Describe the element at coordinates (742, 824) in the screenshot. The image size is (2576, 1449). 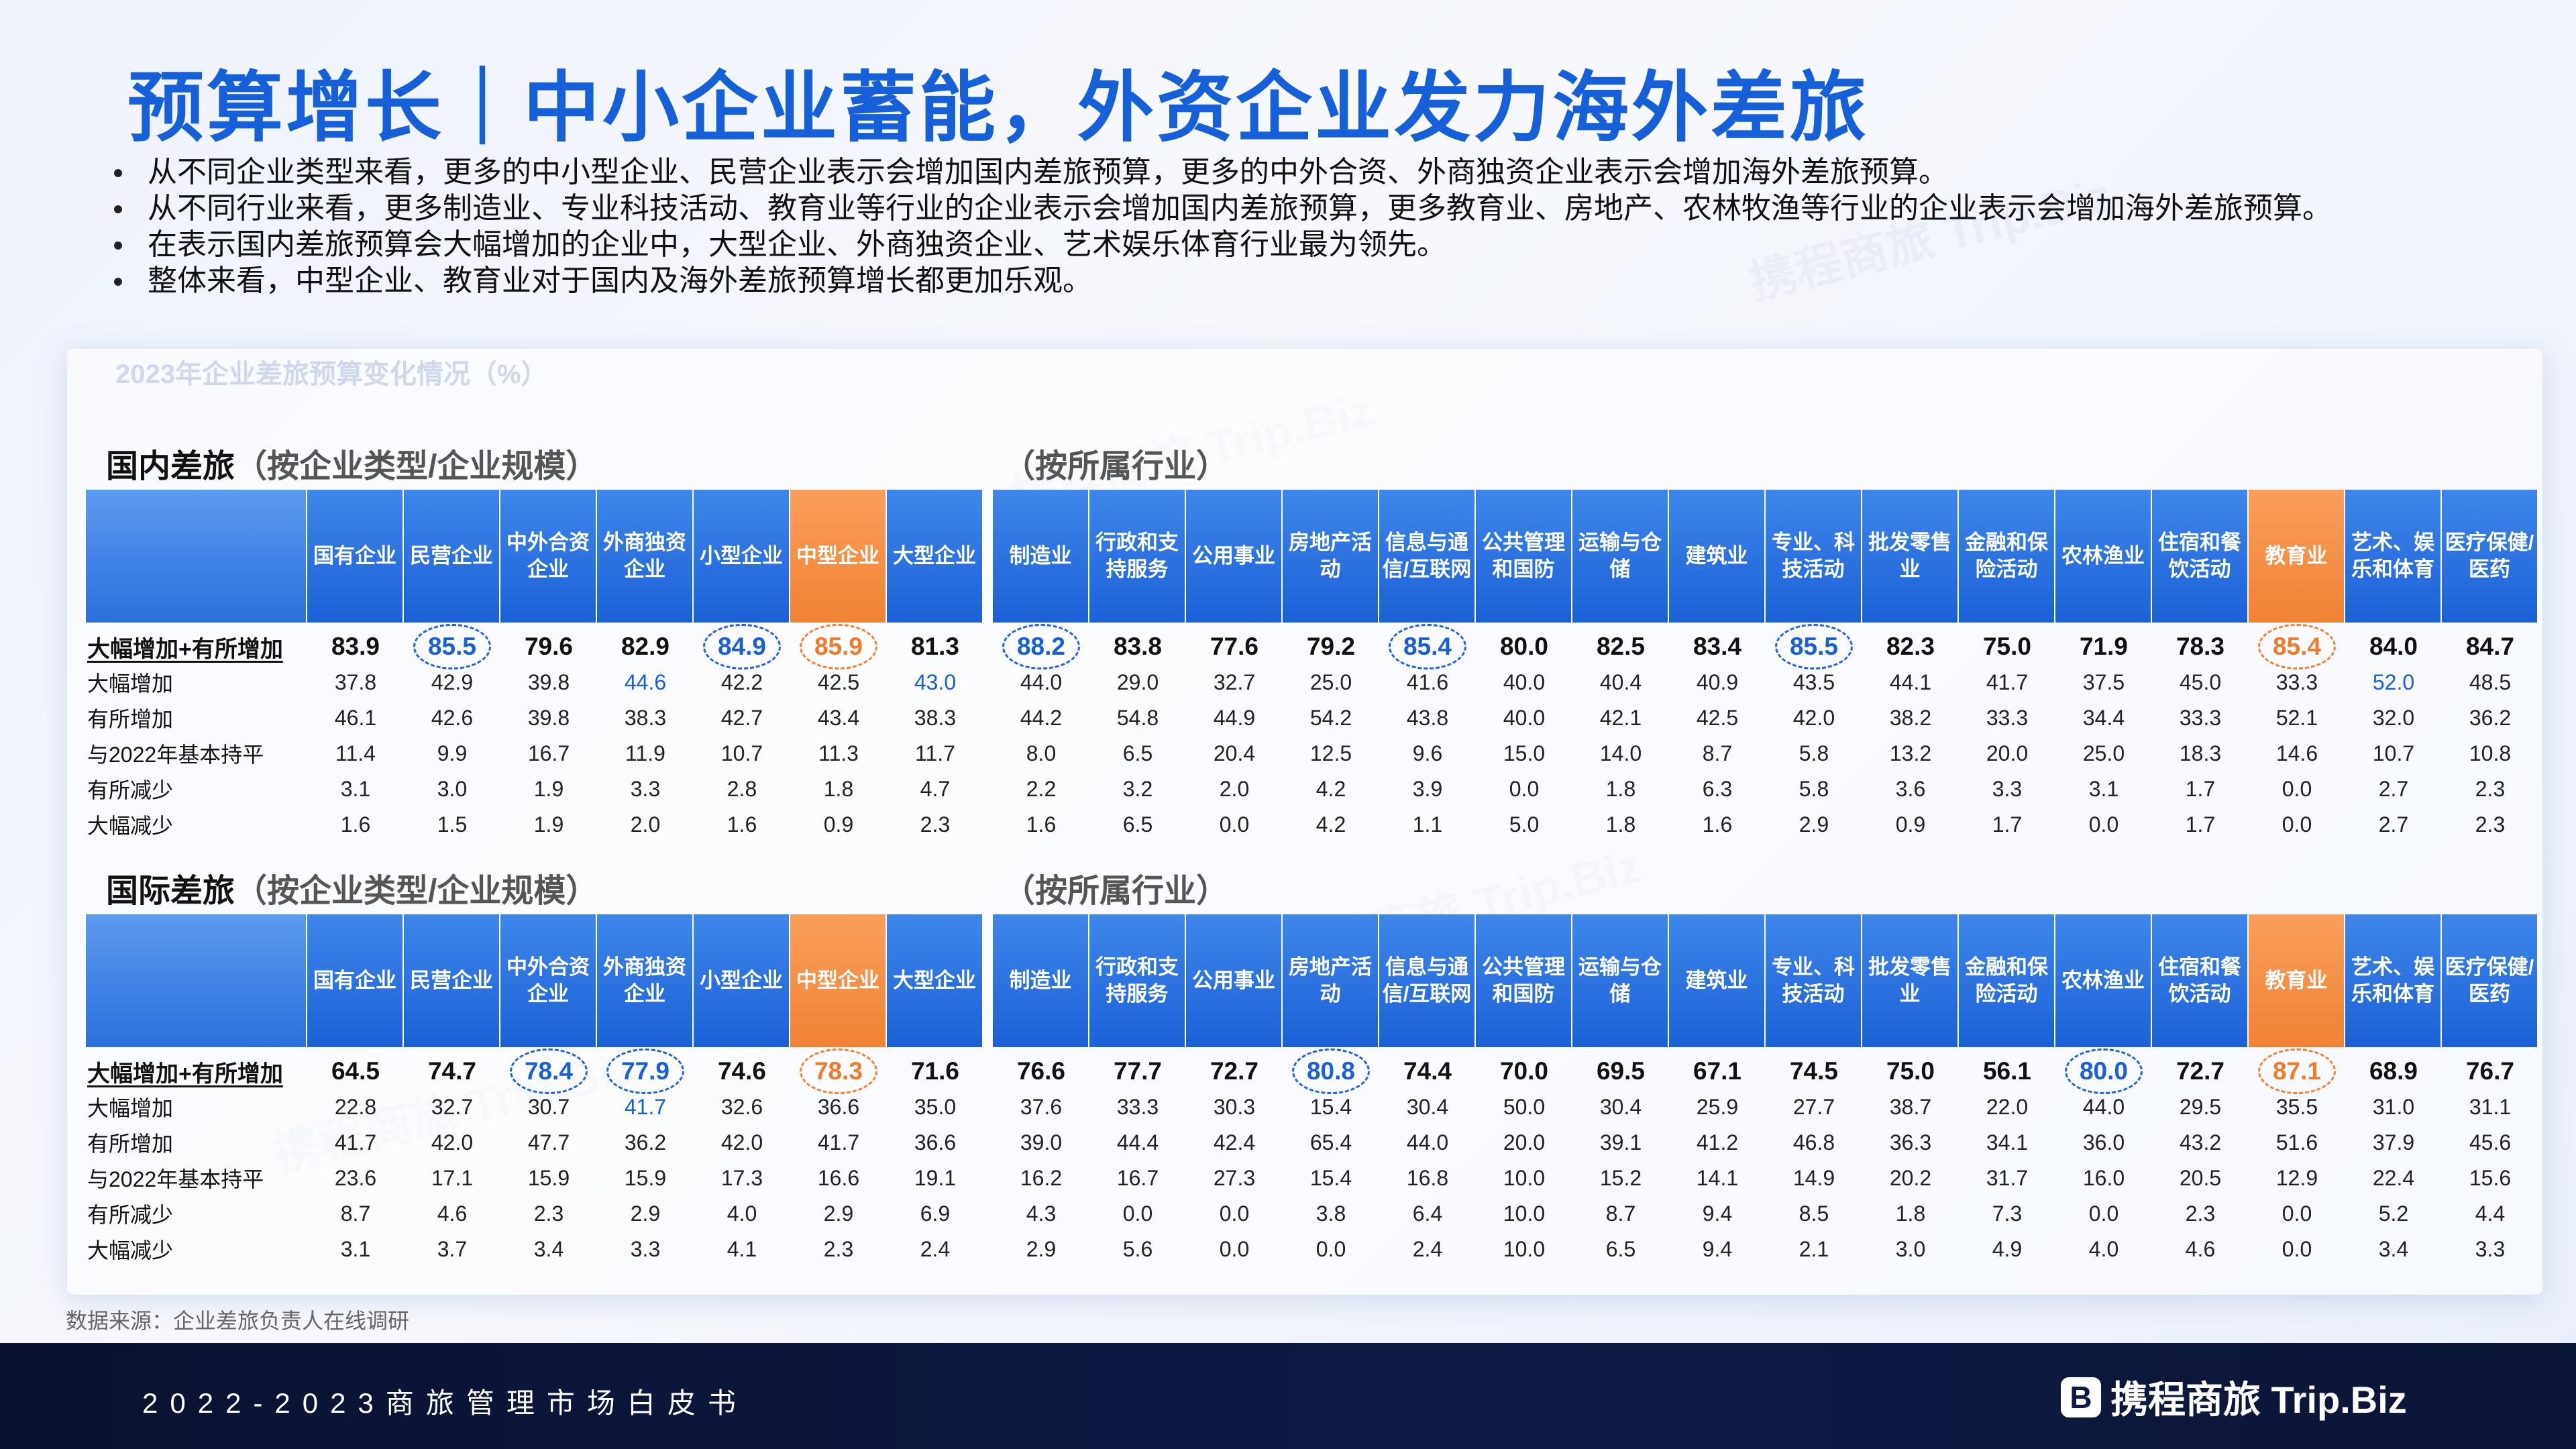
I see `table-cell: 1.6` at that location.